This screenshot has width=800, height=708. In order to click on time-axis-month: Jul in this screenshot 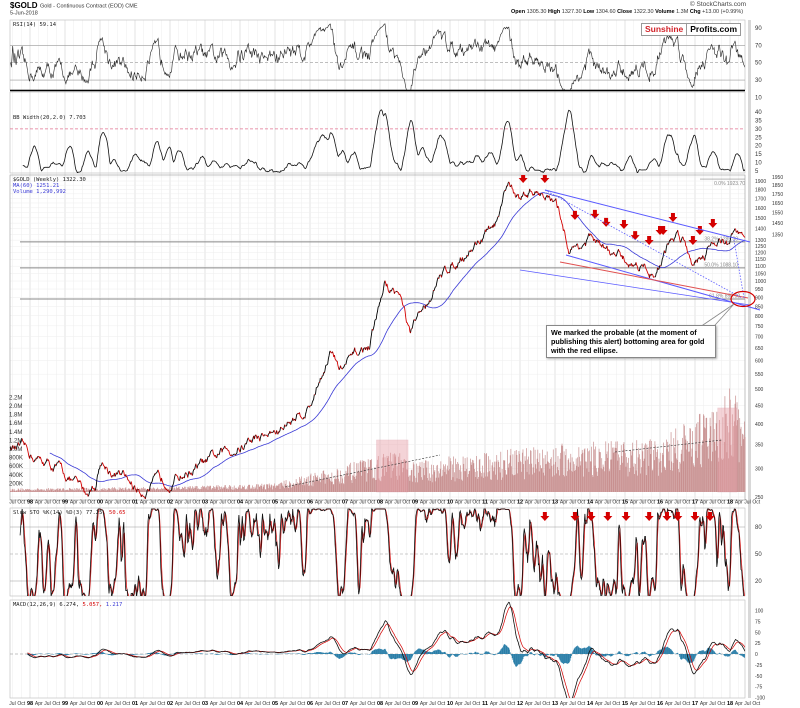, I will do `click(432, 704)`.